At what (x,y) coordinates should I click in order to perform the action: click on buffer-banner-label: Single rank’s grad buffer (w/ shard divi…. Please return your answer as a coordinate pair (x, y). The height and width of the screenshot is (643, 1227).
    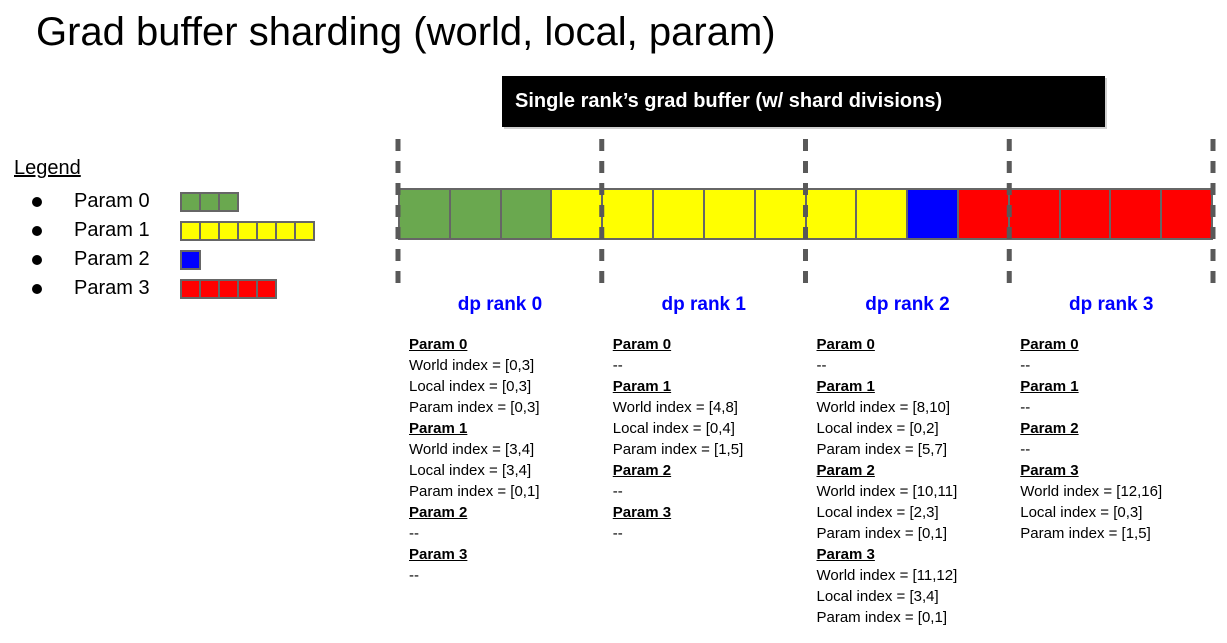
    Looking at the image, I should click on (729, 101).